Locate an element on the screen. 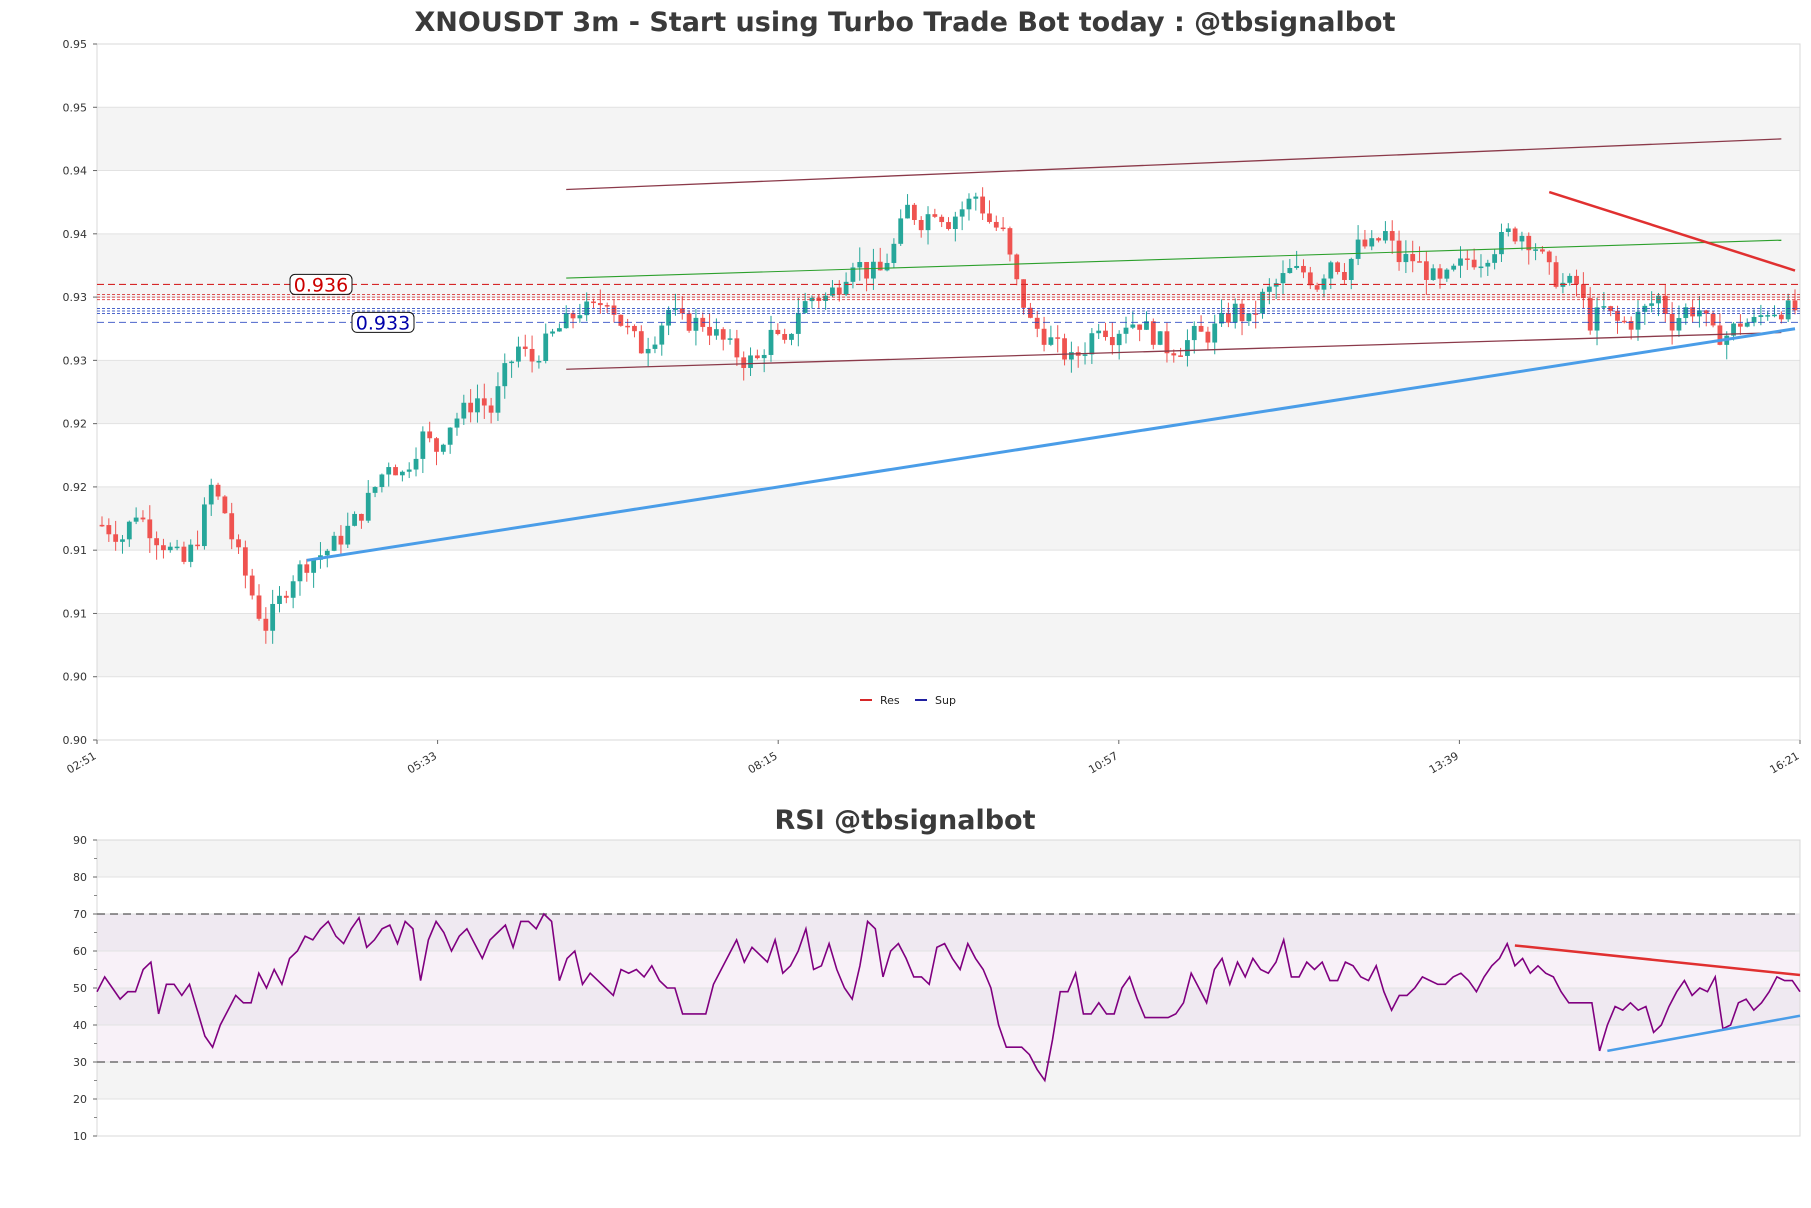 The width and height of the screenshot is (1811, 1208). resistance-trend-line is located at coordinates (1672, 231).